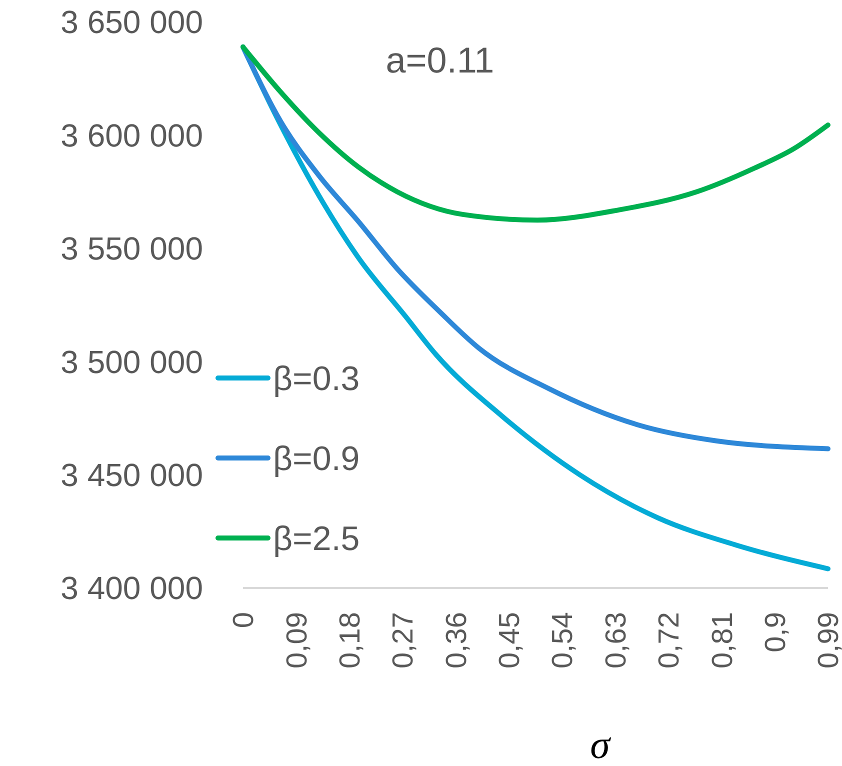  Describe the element at coordinates (563, 640) in the screenshot. I see `x-tick-label: 0,54` at that location.